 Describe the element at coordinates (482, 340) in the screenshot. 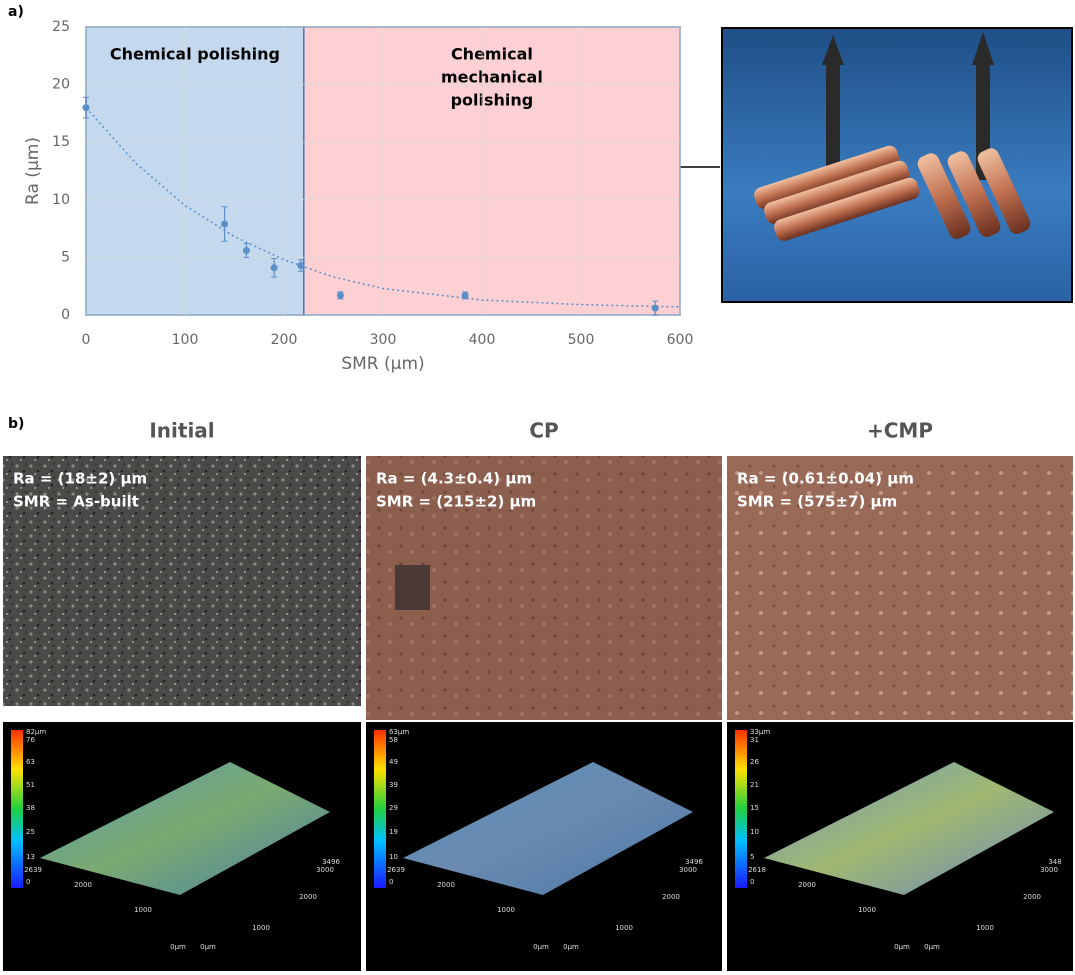

I see `x-tick-label: 400` at that location.